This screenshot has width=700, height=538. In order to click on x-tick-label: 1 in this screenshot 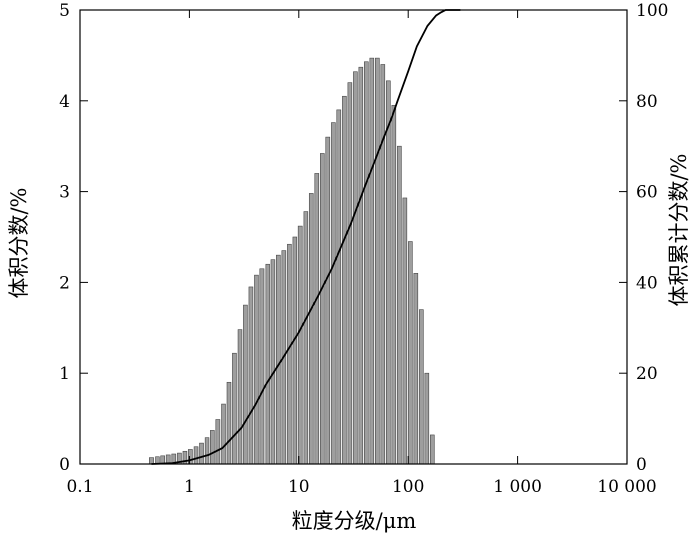, I will do `click(189, 487)`.